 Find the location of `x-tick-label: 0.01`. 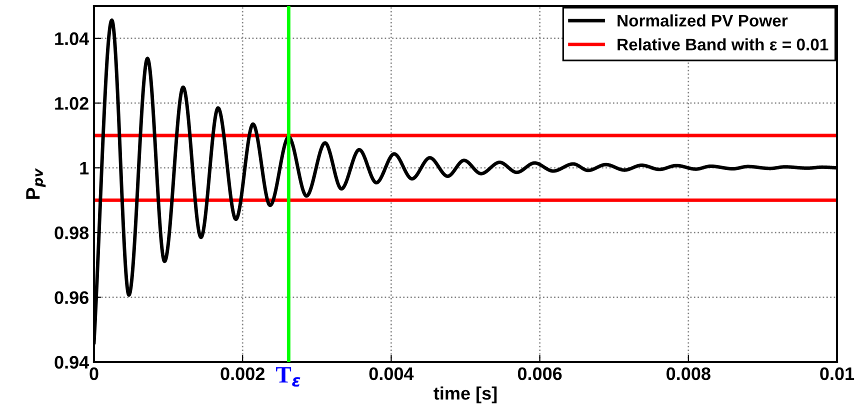

x-tick-label: 0.01 is located at coordinates (837, 373).